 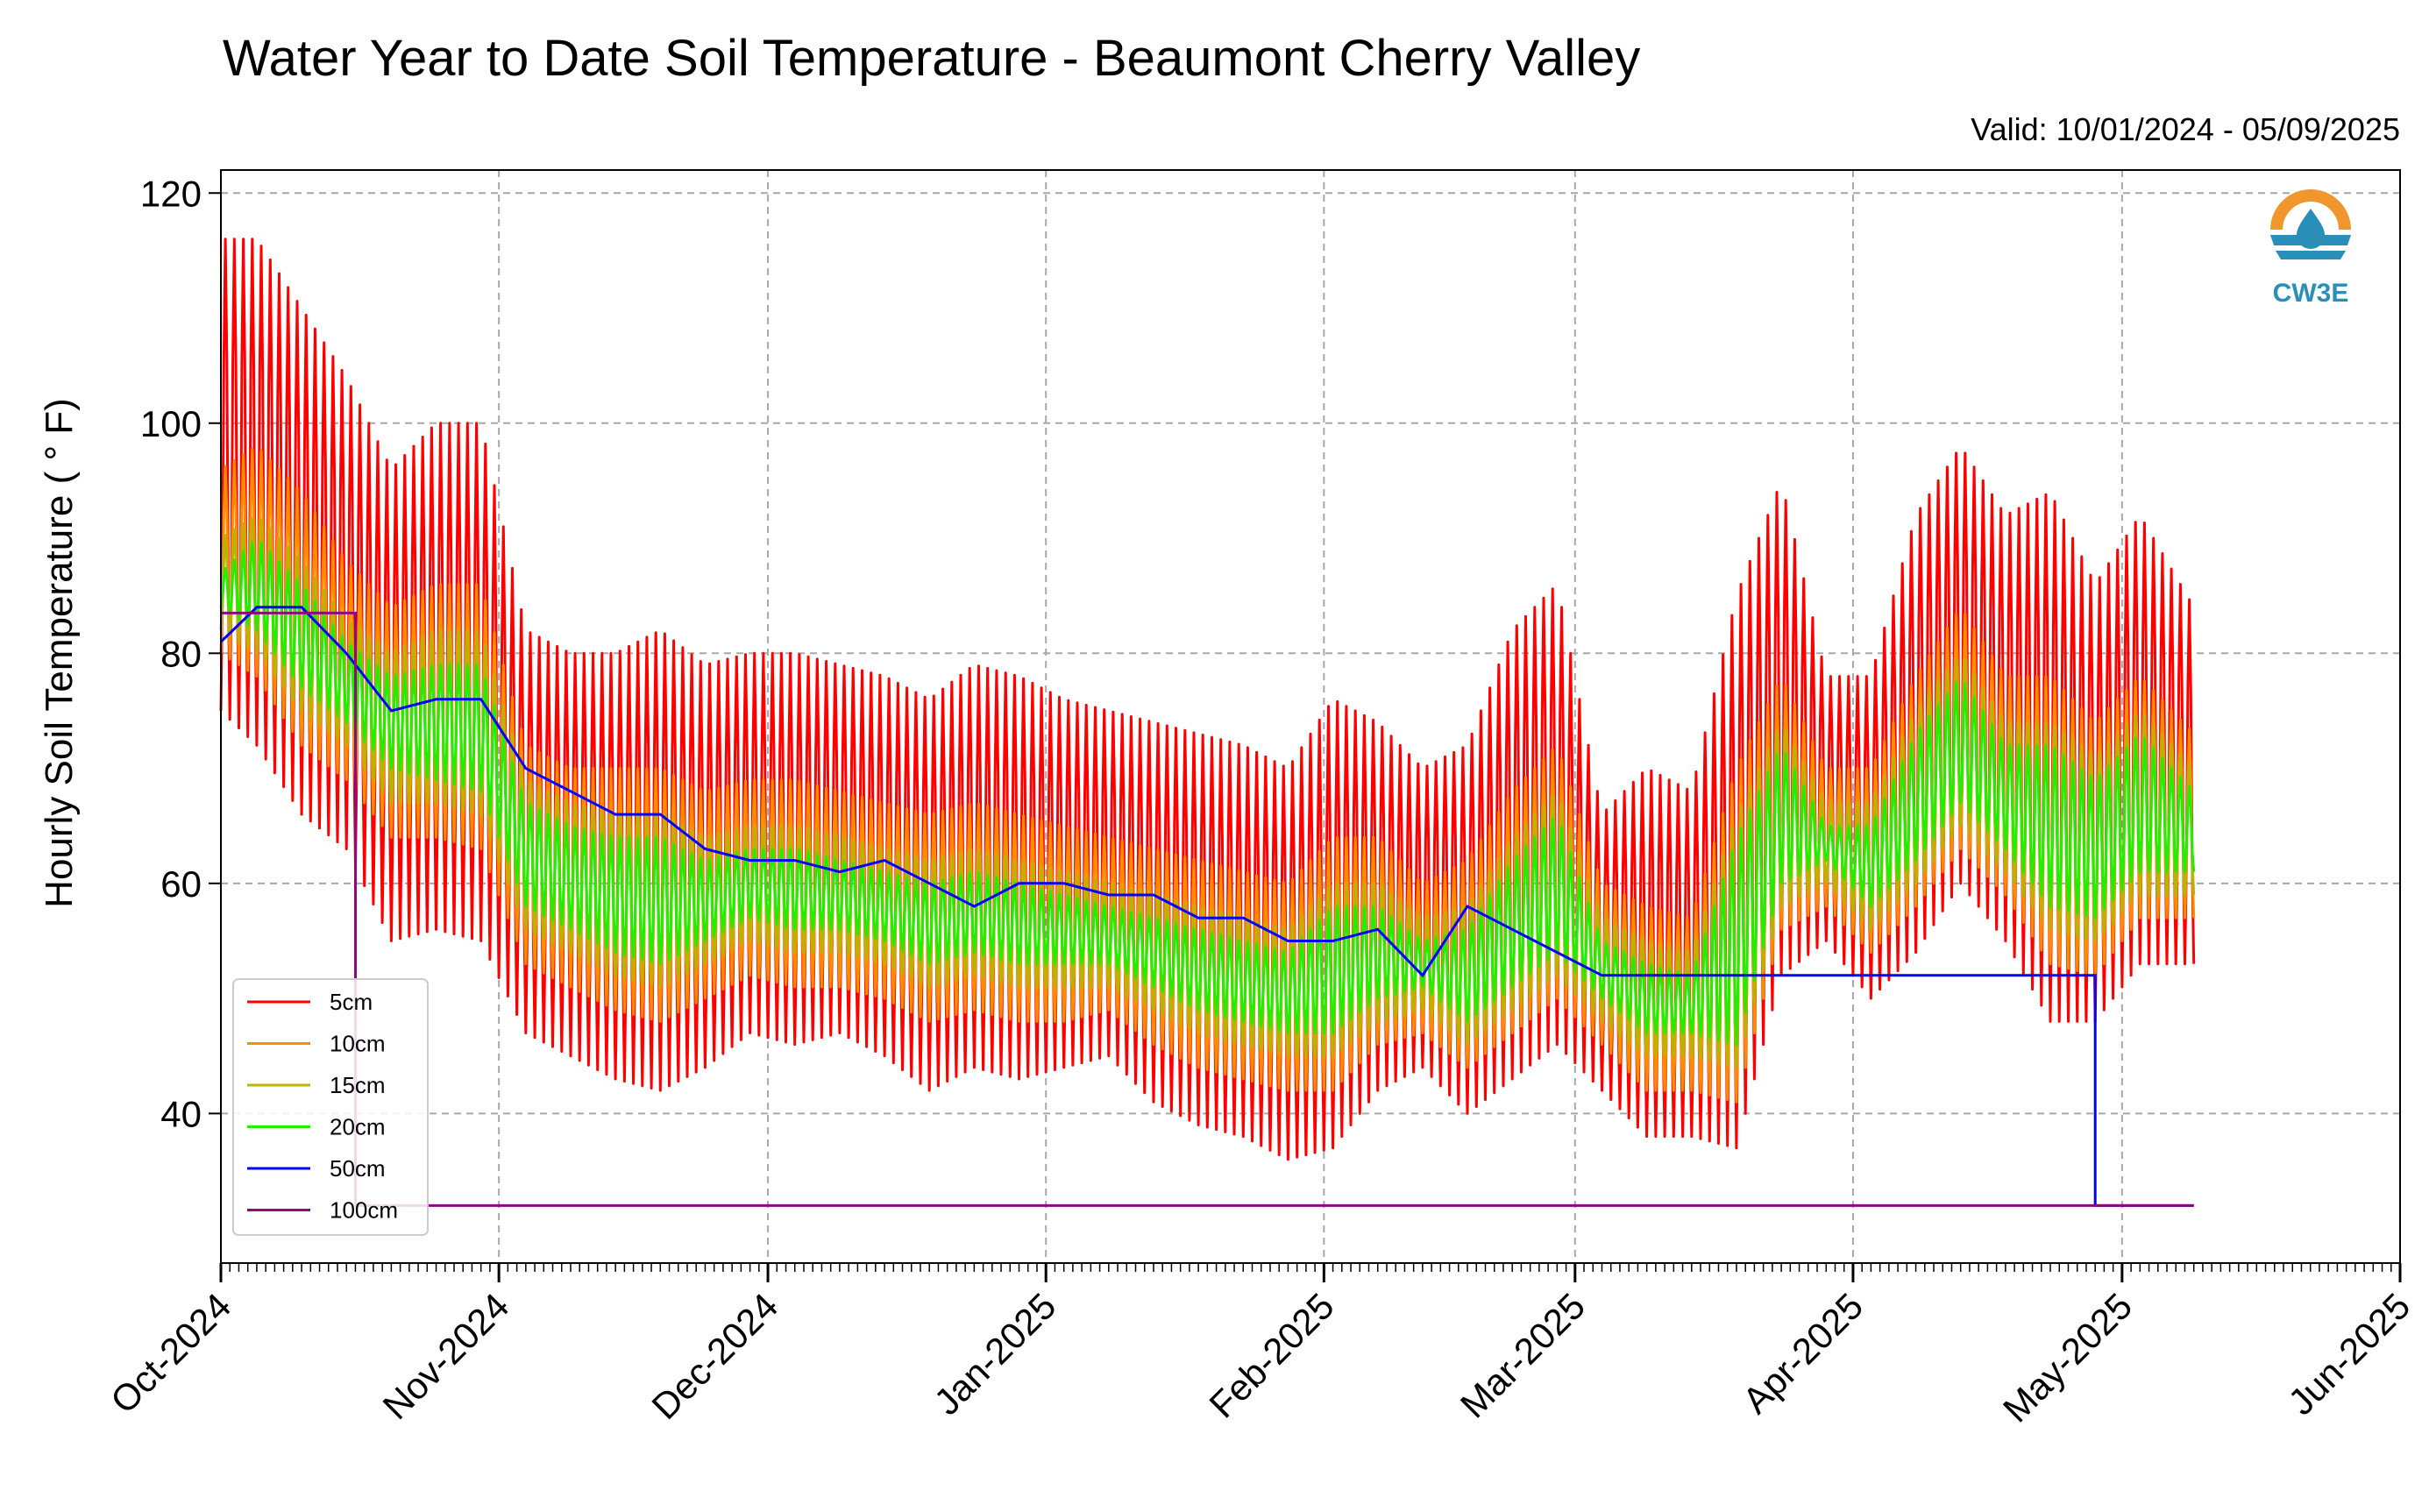 I want to click on x-tick-label: Oct-2024, so click(x=171, y=1353).